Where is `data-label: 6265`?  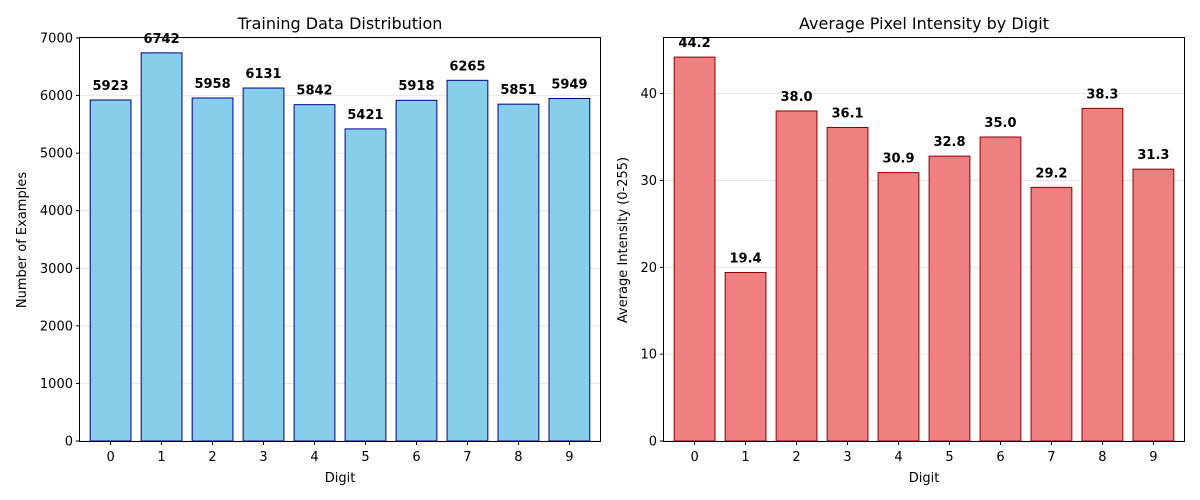 data-label: 6265 is located at coordinates (467, 66).